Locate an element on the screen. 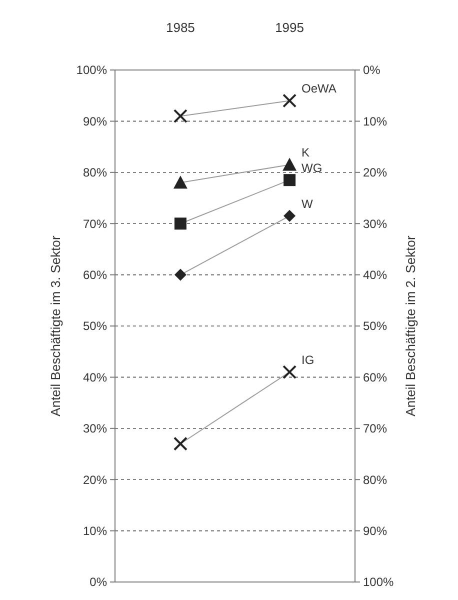  series-label: WG is located at coordinates (312, 168).